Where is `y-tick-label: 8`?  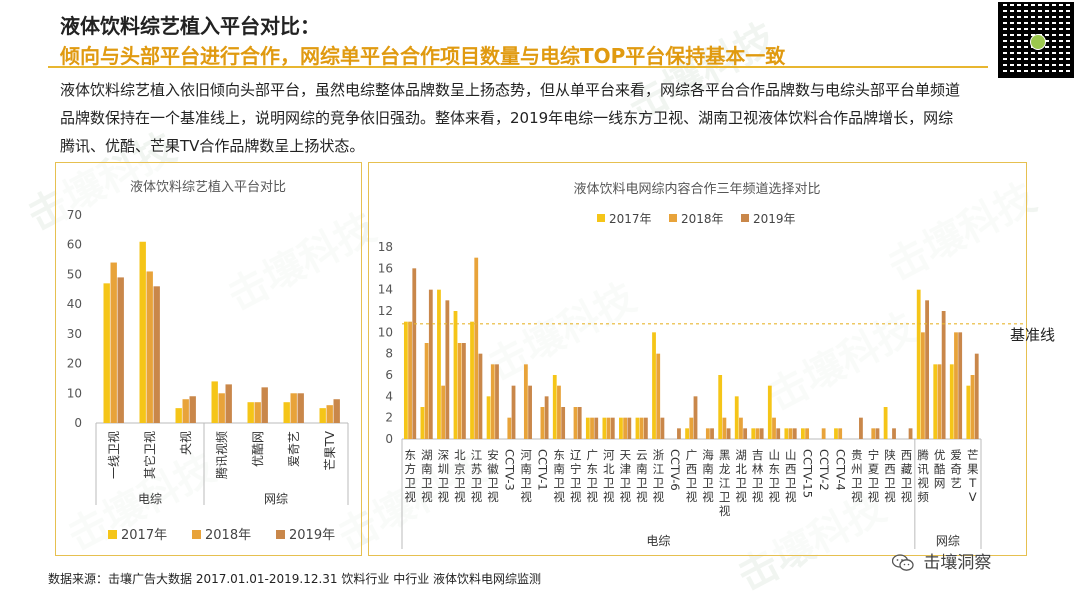
y-tick-label: 8 is located at coordinates (389, 354).